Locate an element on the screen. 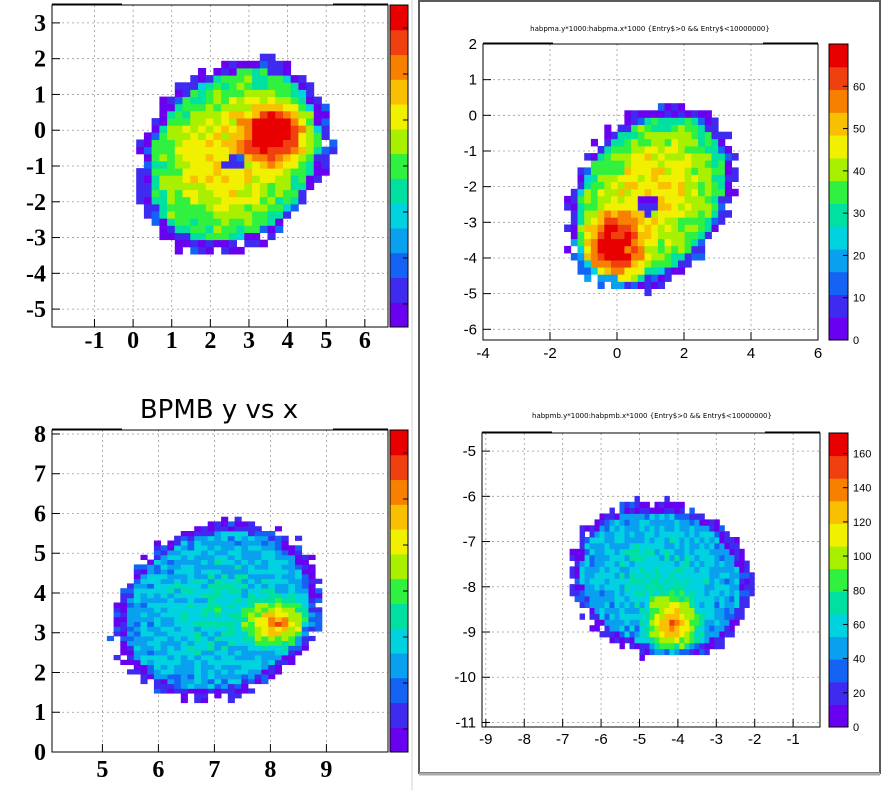 The height and width of the screenshot is (795, 882). x-tick-label: 4 is located at coordinates (751, 353).